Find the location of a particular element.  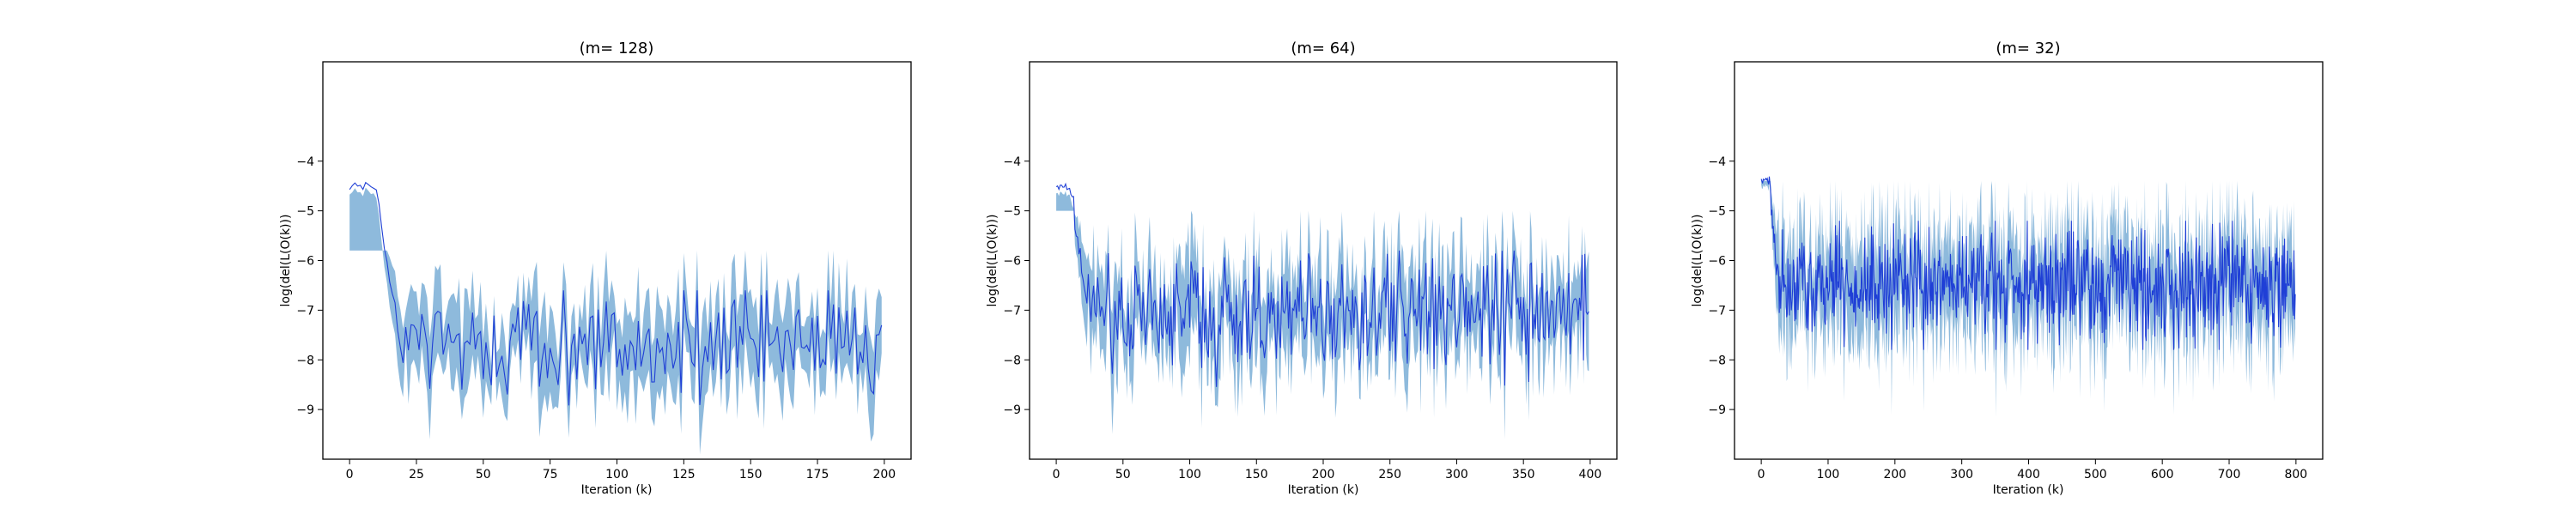

x-axis-ticks: 0 25 50 75 100 125 150 175 200 is located at coordinates (621, 470).